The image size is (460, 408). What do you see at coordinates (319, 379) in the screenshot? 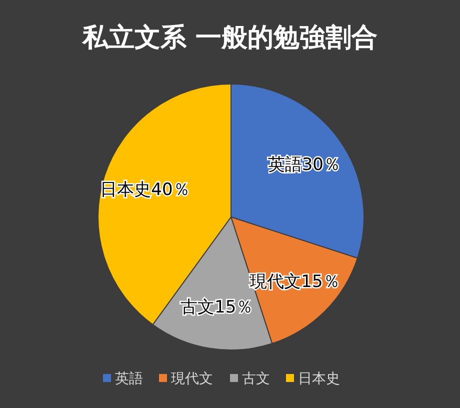
I see `legend-label: 日本史` at bounding box center [319, 379].